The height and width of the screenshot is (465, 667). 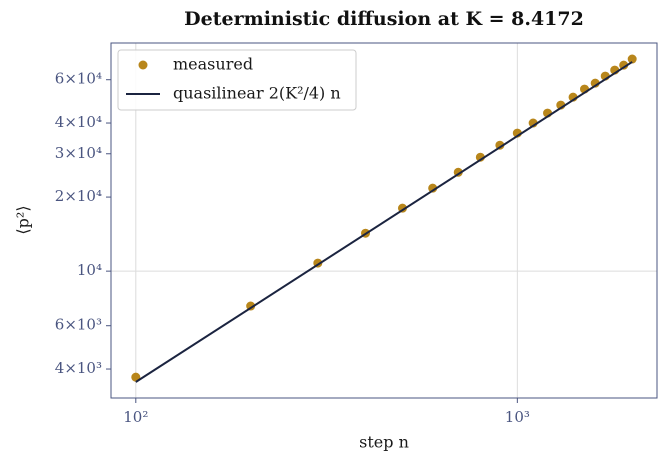 I want to click on y-tick-label: 4×10³, so click(x=78, y=368).